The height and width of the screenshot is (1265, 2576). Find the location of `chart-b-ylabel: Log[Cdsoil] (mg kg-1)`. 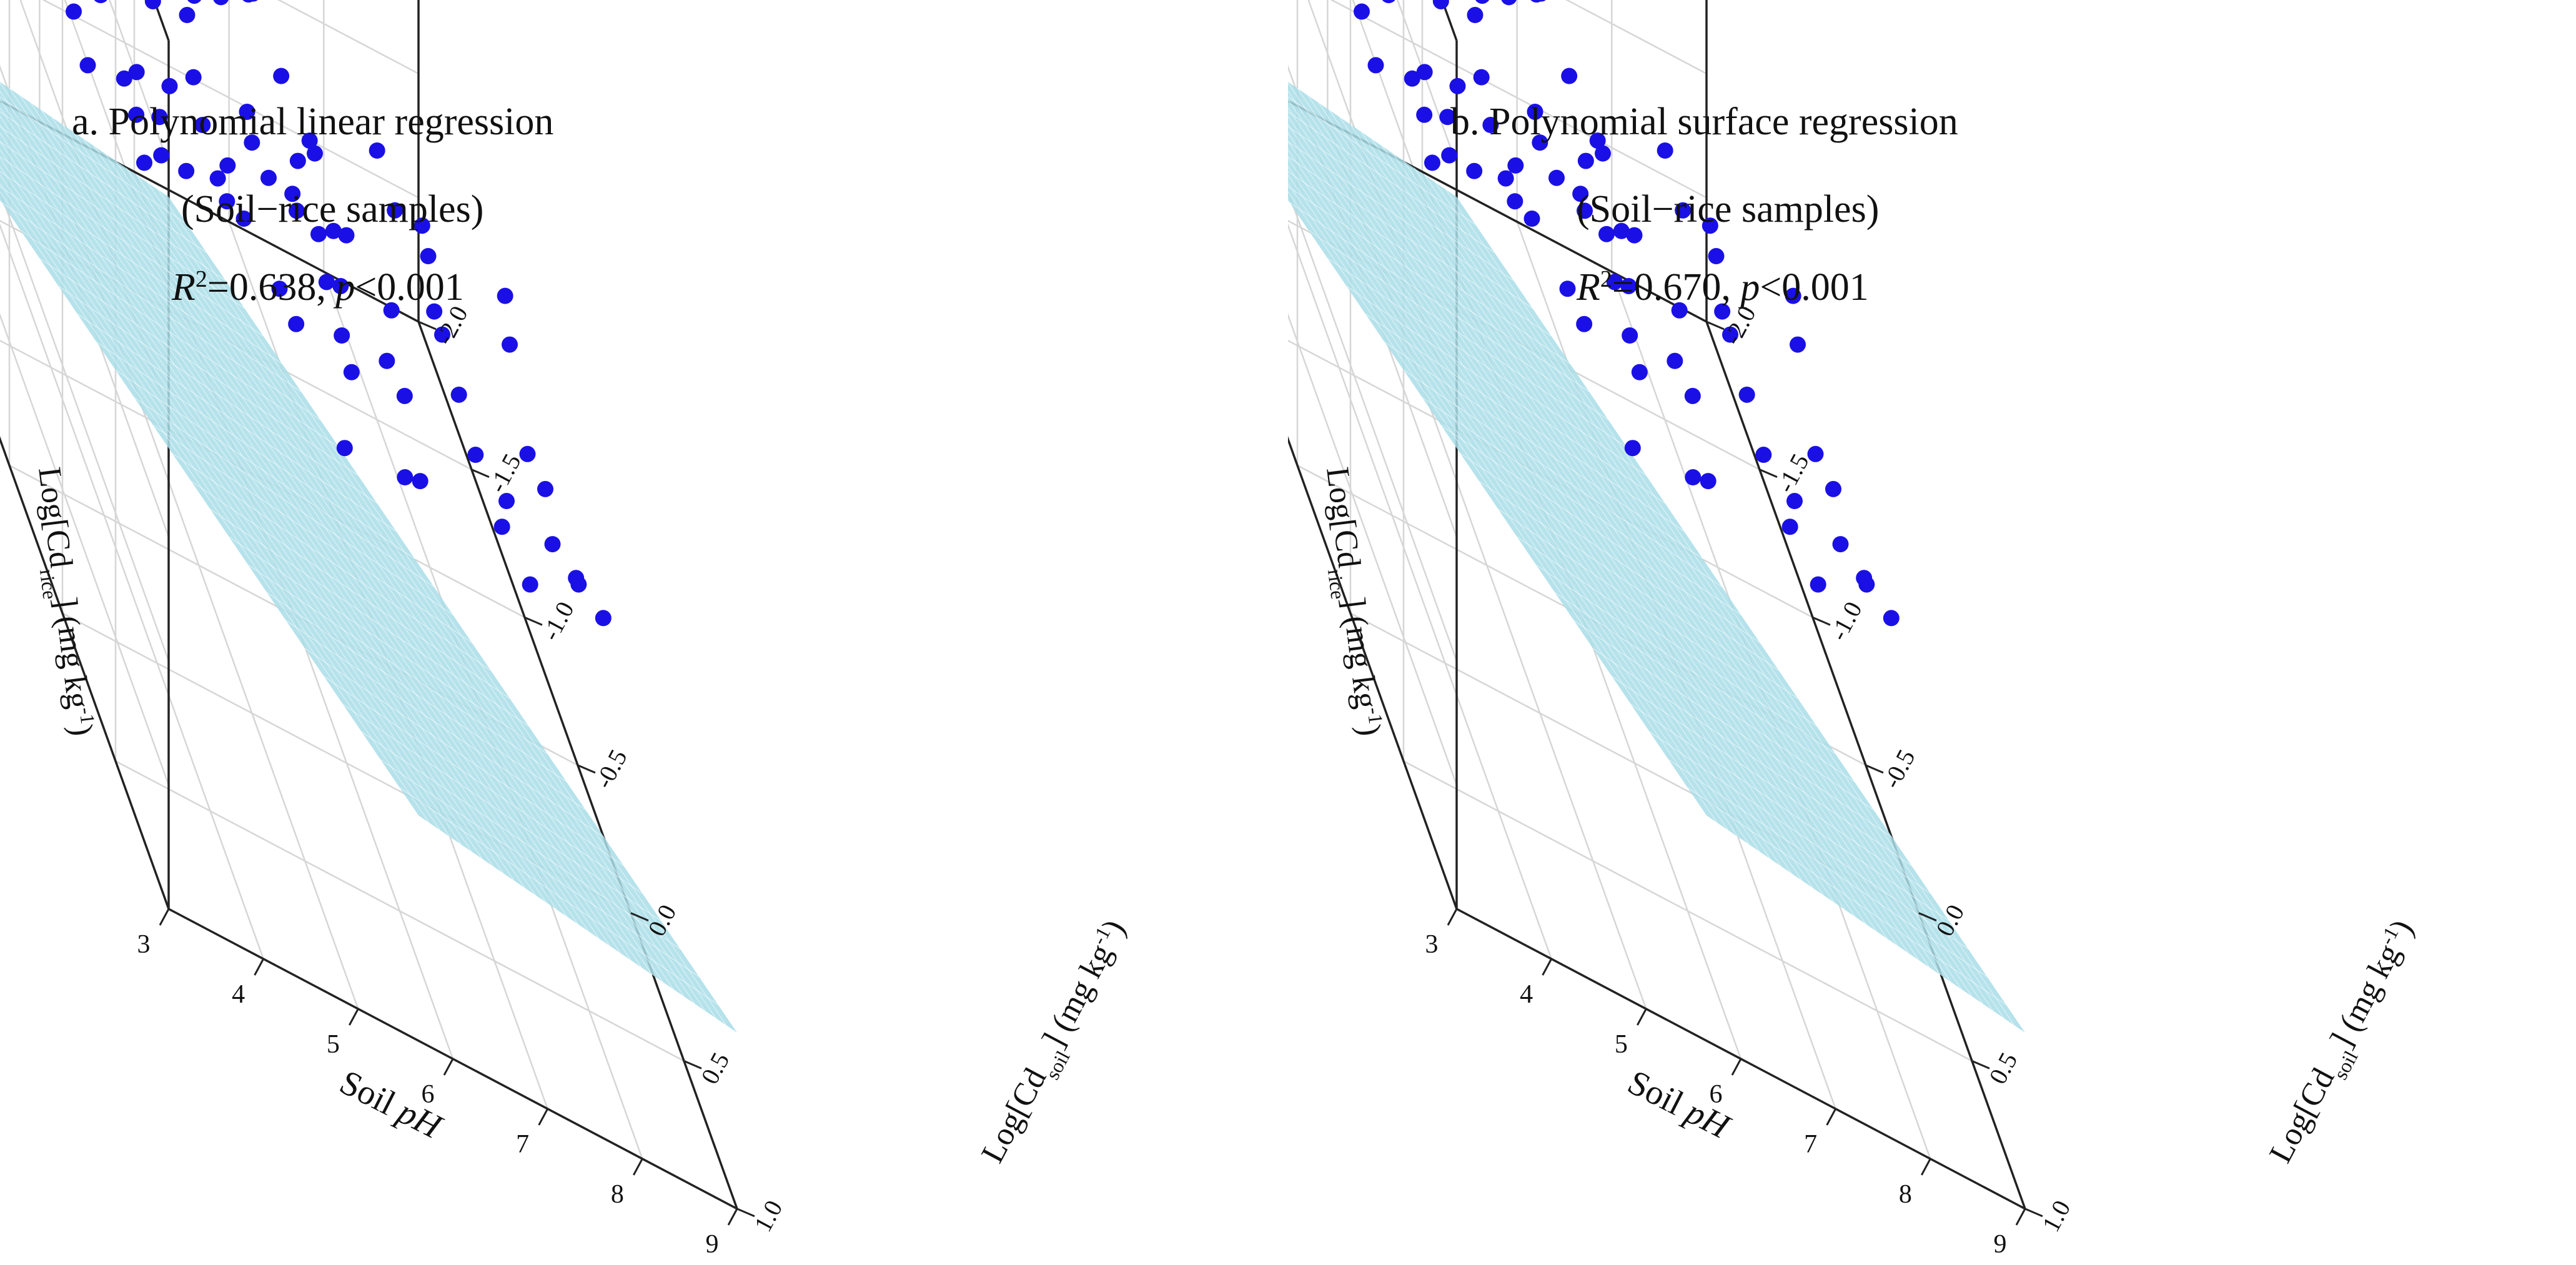

chart-b-ylabel: Log[Cdsoil] (mg kg-1) is located at coordinates (2345, 1042).